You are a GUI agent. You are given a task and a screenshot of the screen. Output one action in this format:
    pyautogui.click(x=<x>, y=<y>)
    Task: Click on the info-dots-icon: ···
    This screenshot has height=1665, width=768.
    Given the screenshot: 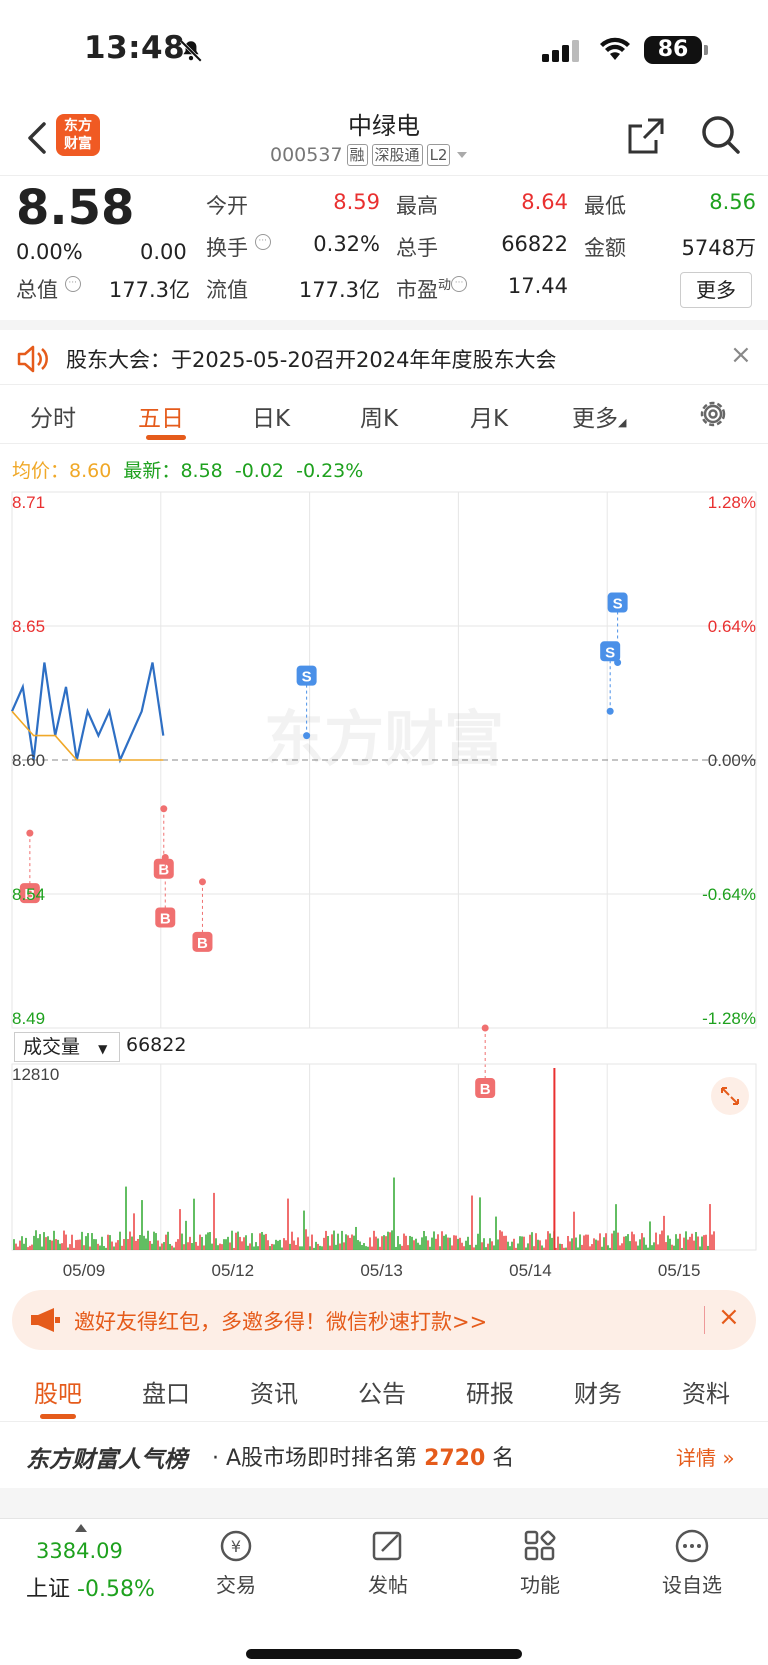 What is the action you would take?
    pyautogui.click(x=72, y=284)
    